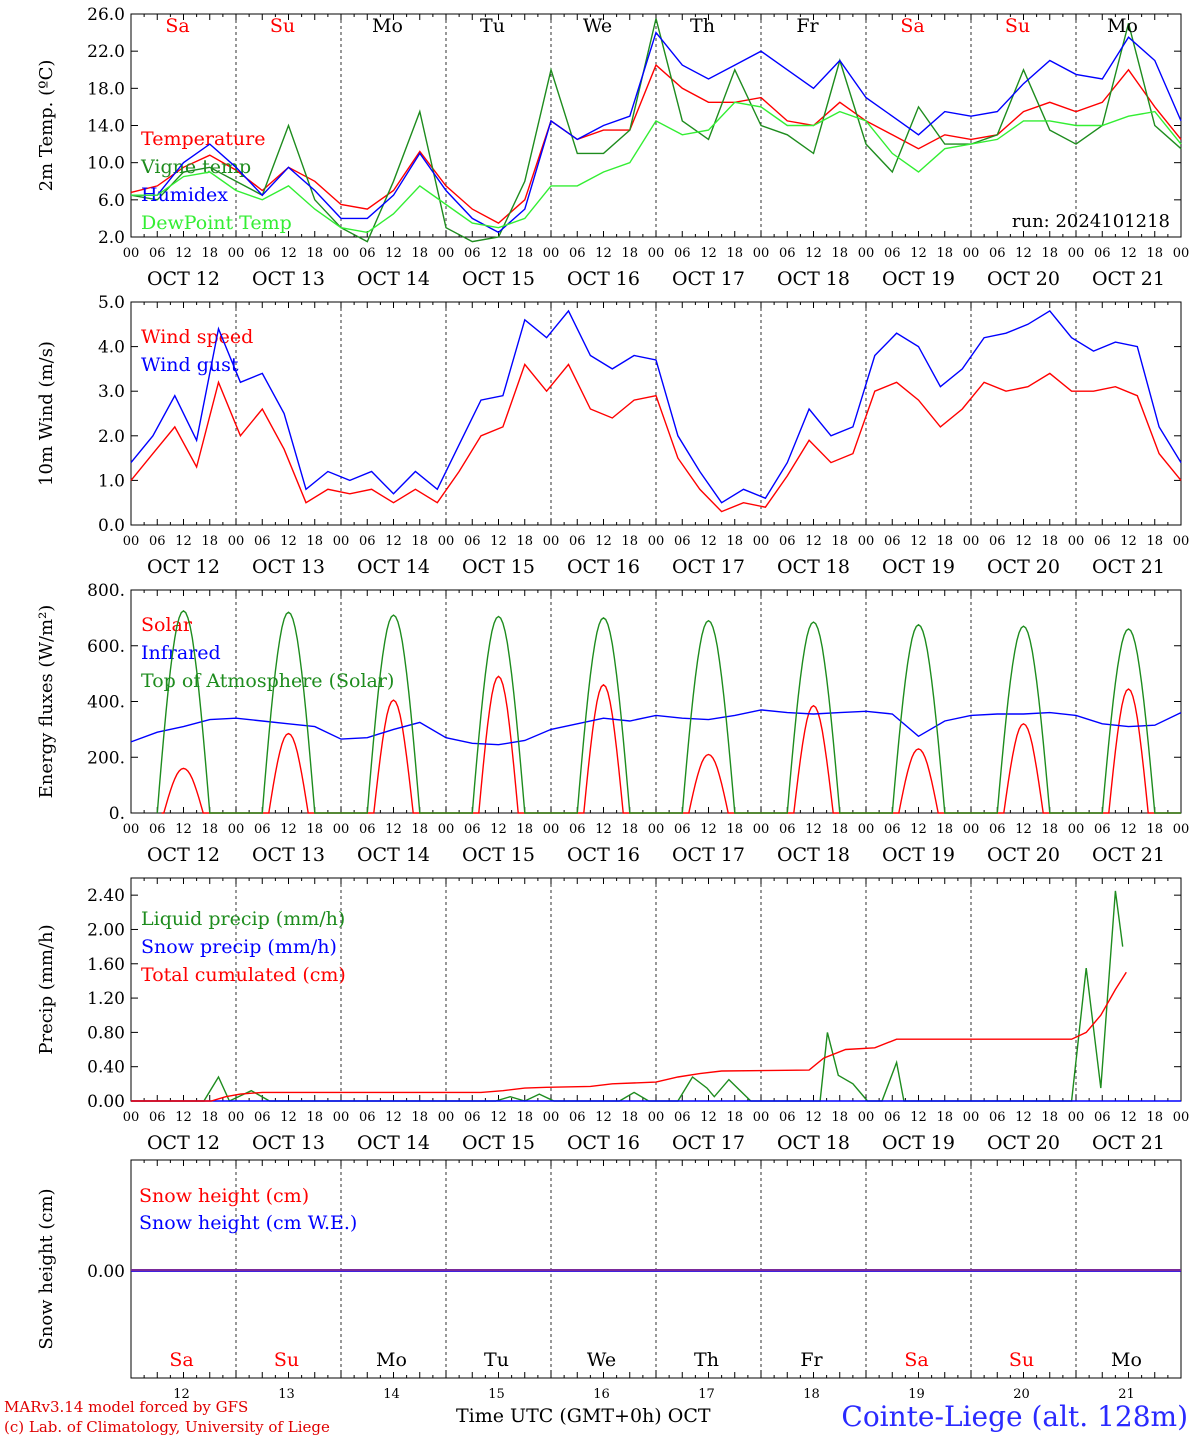 The image size is (1194, 1440). Describe the element at coordinates (183, 567) in the screenshot. I see `day-label: OCT 12` at that location.